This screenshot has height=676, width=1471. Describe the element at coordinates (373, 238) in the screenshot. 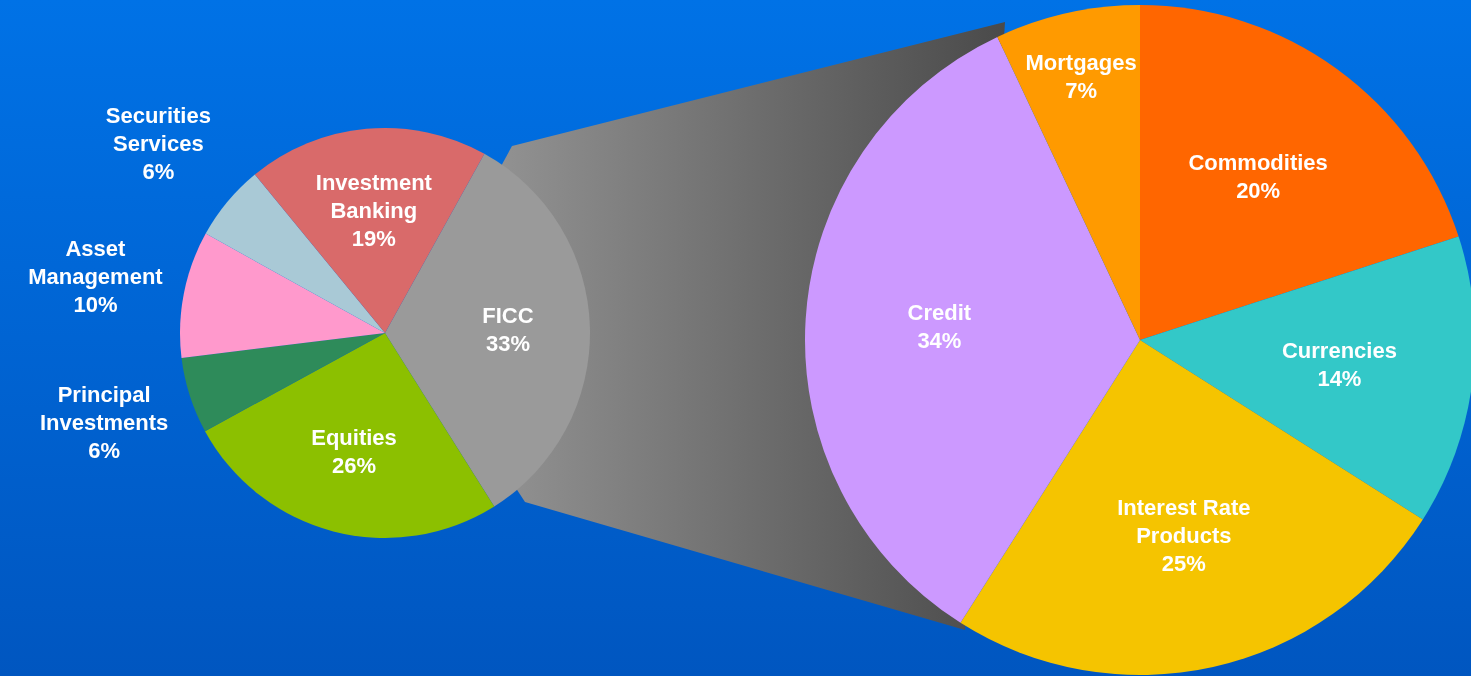

I see `data-label: 19%` at that location.